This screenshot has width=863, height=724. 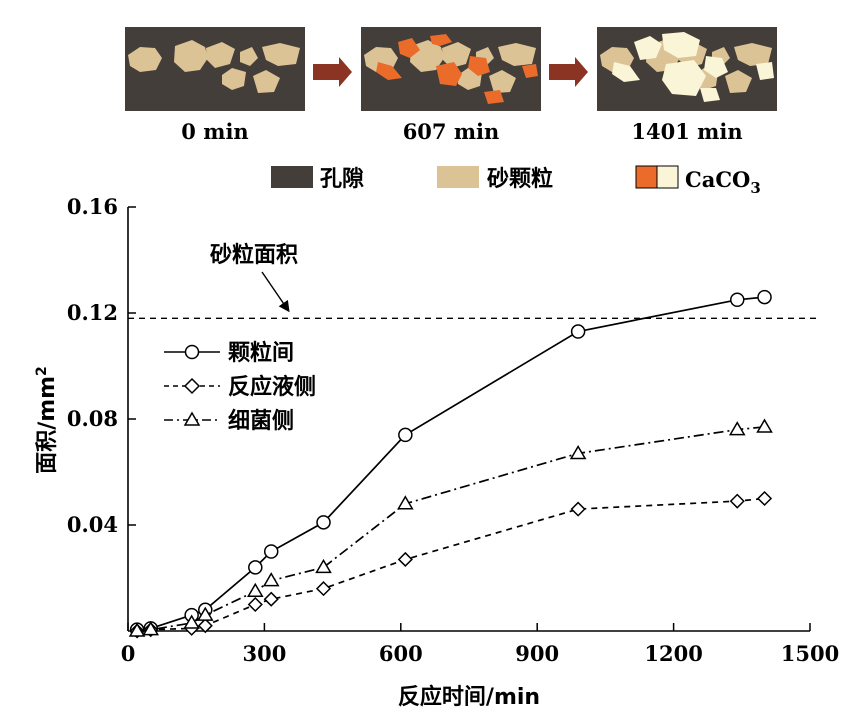 What do you see at coordinates (292, 177) in the screenshot?
I see `pore-swatch` at bounding box center [292, 177].